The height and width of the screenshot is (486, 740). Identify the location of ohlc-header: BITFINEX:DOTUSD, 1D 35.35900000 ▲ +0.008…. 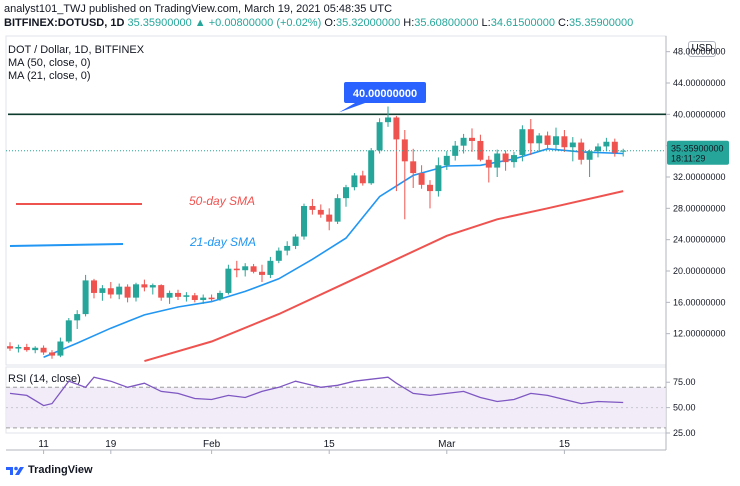
(318, 23).